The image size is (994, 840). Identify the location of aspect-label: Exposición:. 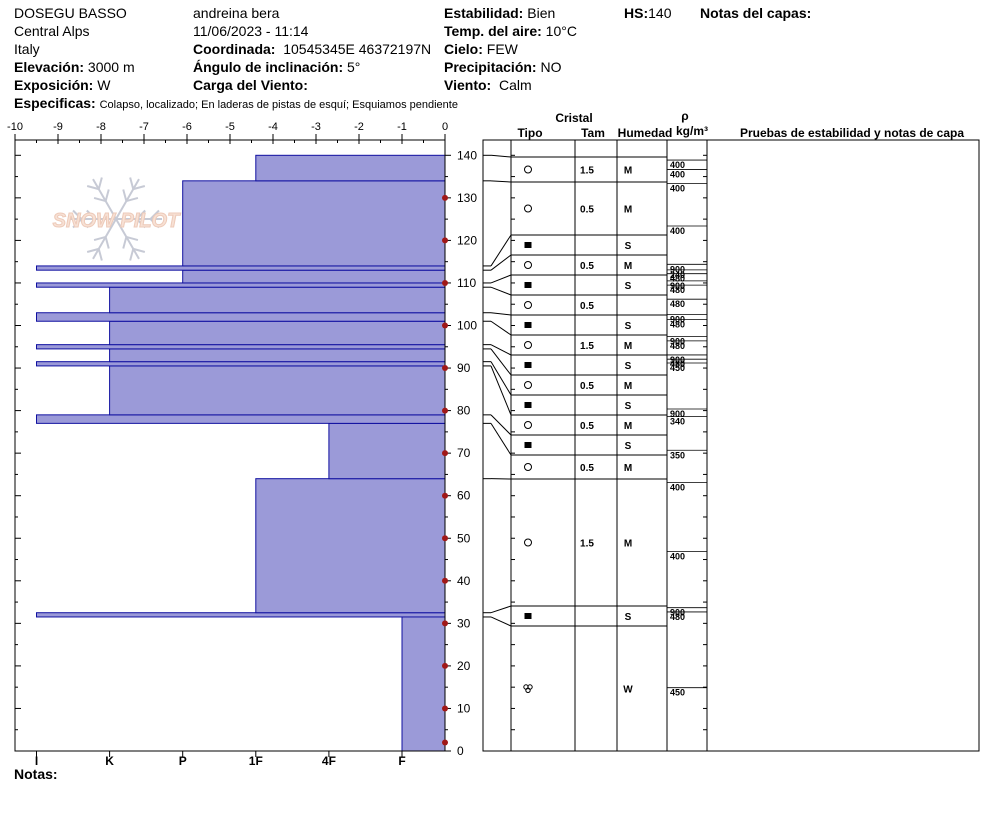
(54, 85).